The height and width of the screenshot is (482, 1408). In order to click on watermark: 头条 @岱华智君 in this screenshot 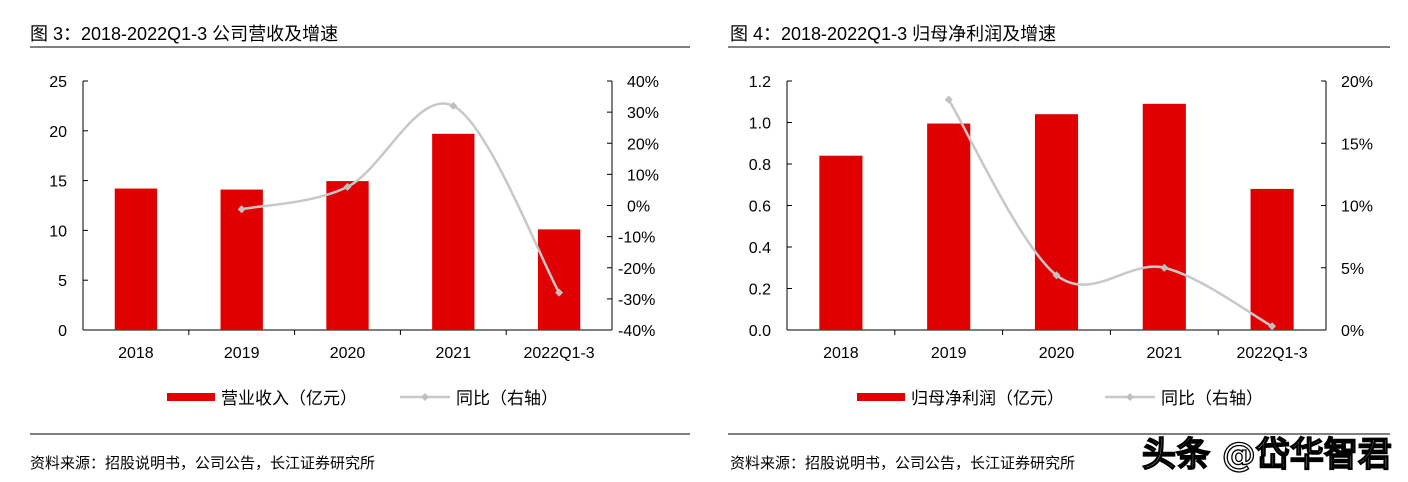, I will do `click(1267, 455)`.